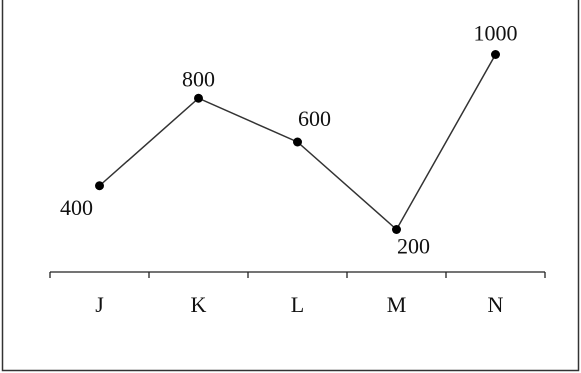 This screenshot has width=581, height=373. What do you see at coordinates (99, 186) in the screenshot?
I see `data-point-j` at bounding box center [99, 186].